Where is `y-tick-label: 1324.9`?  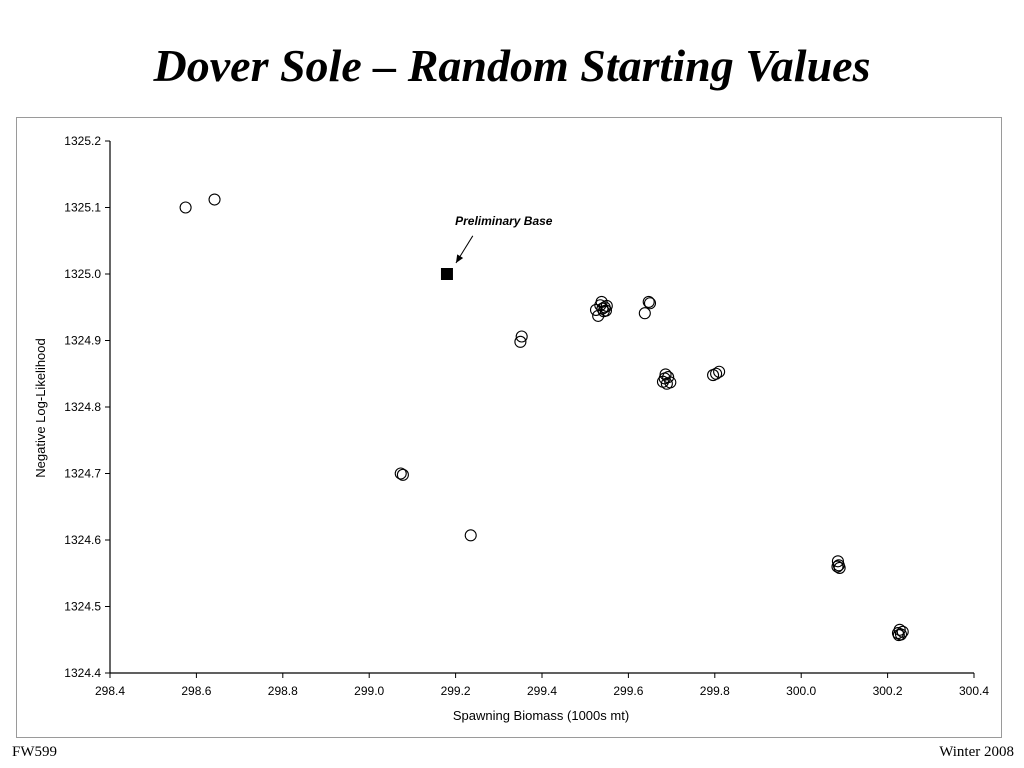 y-tick-label: 1324.9 is located at coordinates (82, 341).